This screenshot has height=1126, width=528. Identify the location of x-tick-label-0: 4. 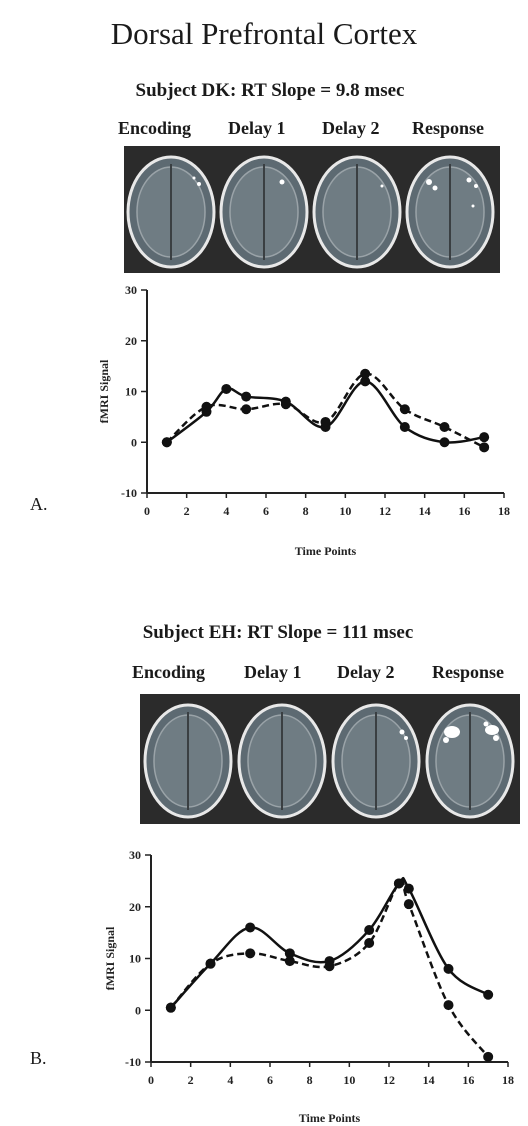
(226, 511).